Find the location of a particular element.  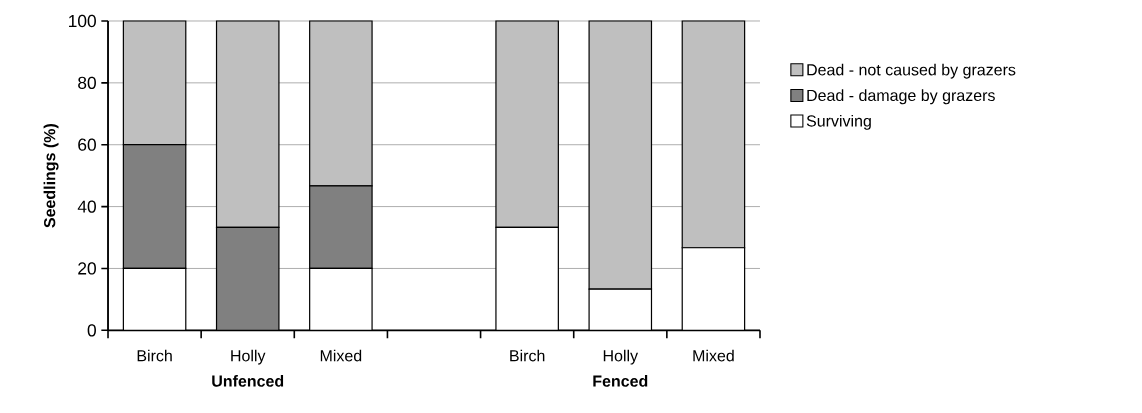

legend-label: Dead - damage by grazers is located at coordinates (901, 97).